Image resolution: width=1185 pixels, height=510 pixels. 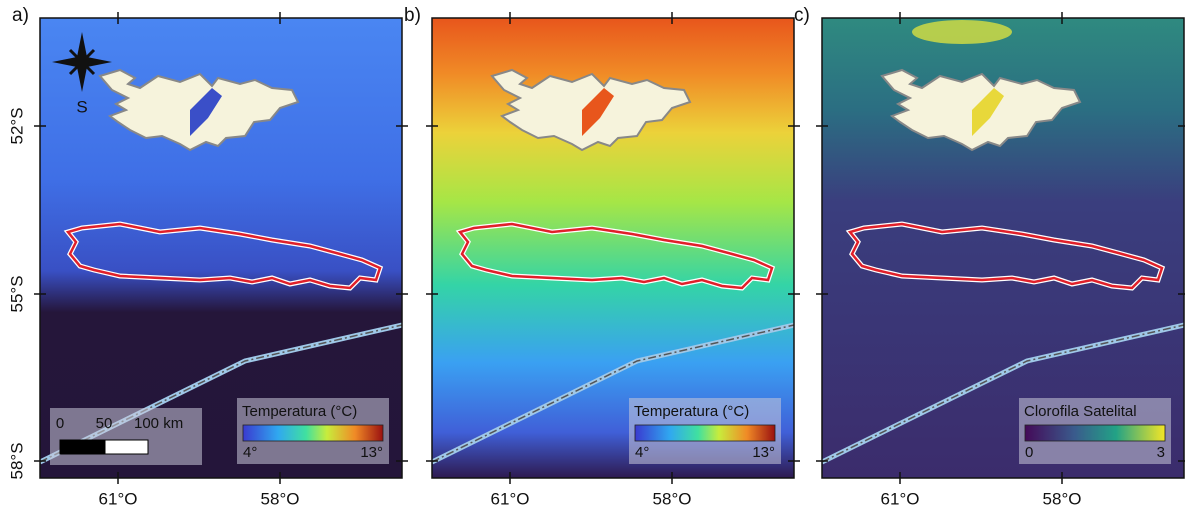 What do you see at coordinates (16, 125) in the screenshot?
I see `y-axis-label: 52°S` at bounding box center [16, 125].